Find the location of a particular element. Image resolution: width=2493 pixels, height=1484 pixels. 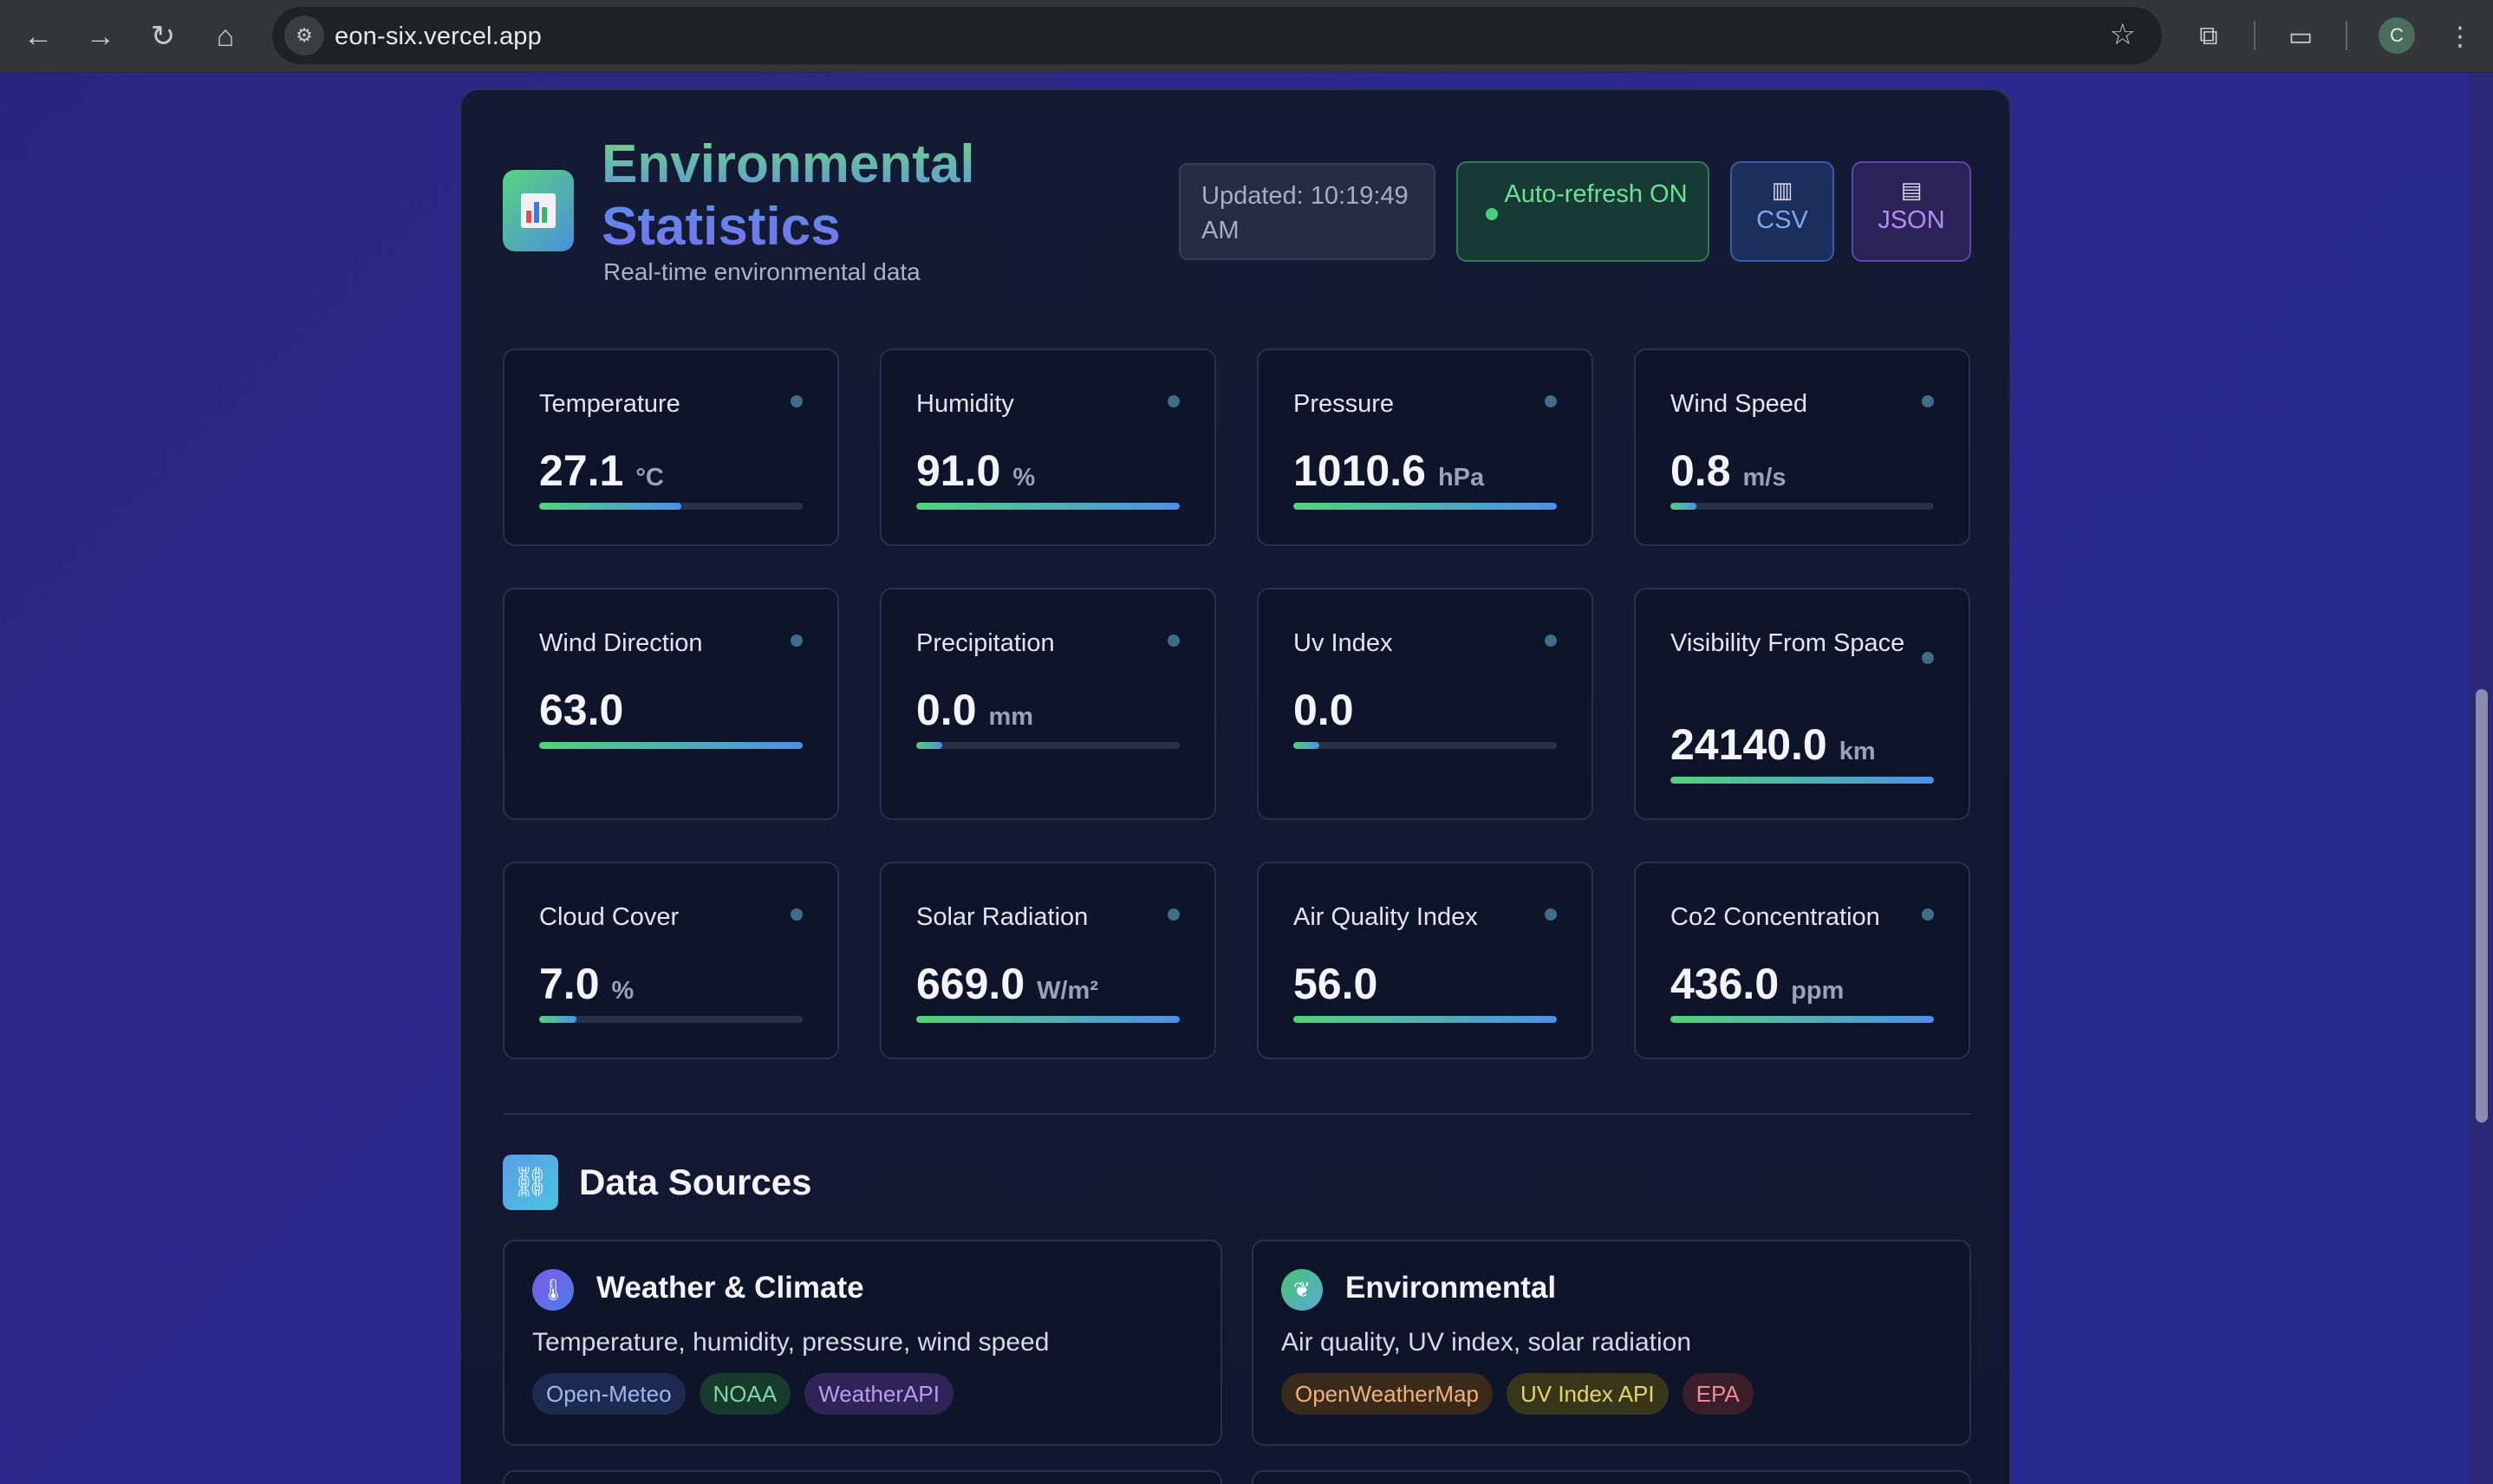

site-info-icon: ⚙ is located at coordinates (304, 35).